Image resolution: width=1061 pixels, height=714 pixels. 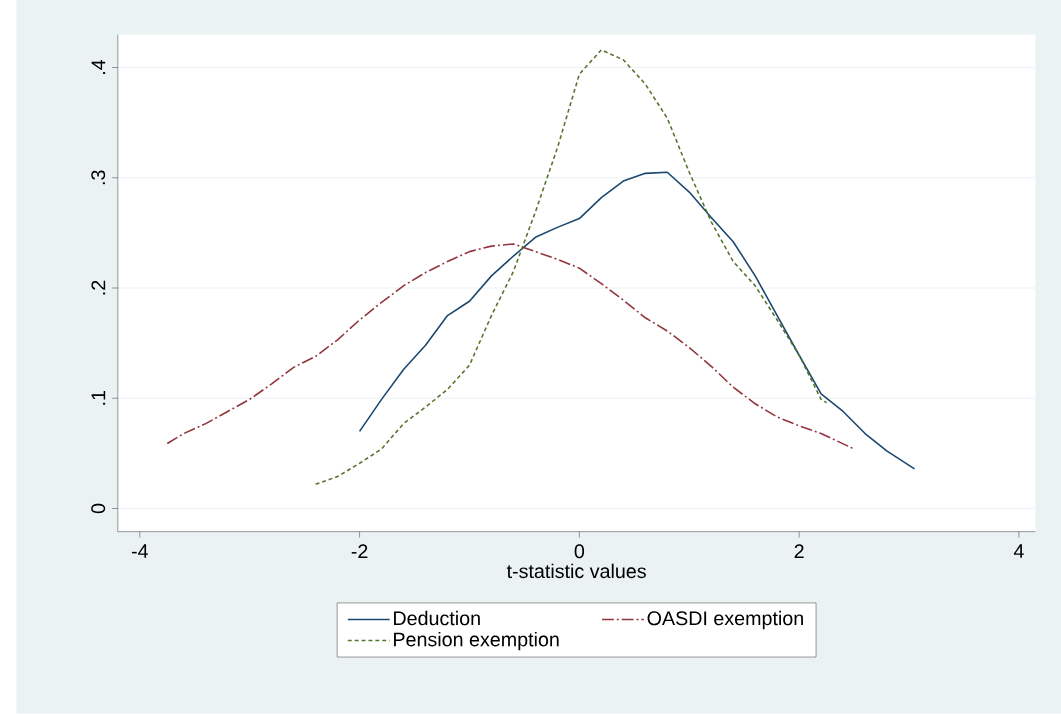 What do you see at coordinates (98, 67) in the screenshot?
I see `y-tick-label: .4` at bounding box center [98, 67].